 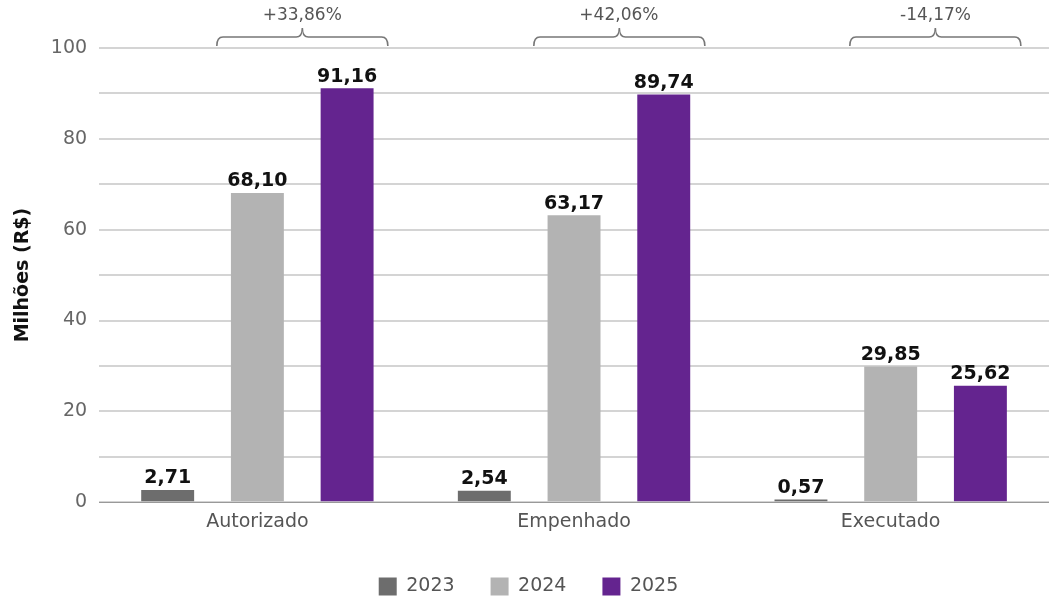 What do you see at coordinates (654, 584) in the screenshot?
I see `legend-label: 2025` at bounding box center [654, 584].